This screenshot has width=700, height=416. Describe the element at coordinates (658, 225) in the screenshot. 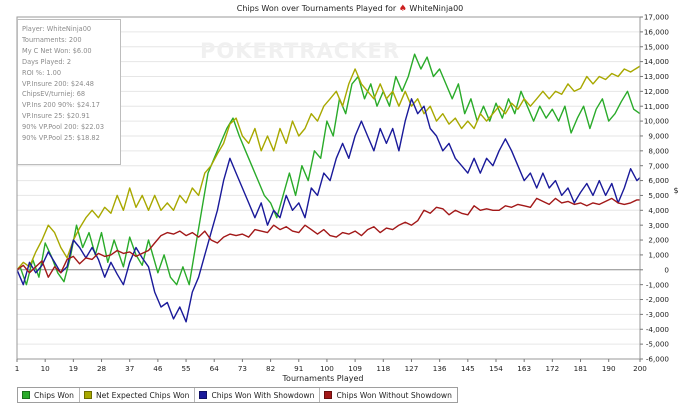

I see `y-tick-label: 3,000` at that location.